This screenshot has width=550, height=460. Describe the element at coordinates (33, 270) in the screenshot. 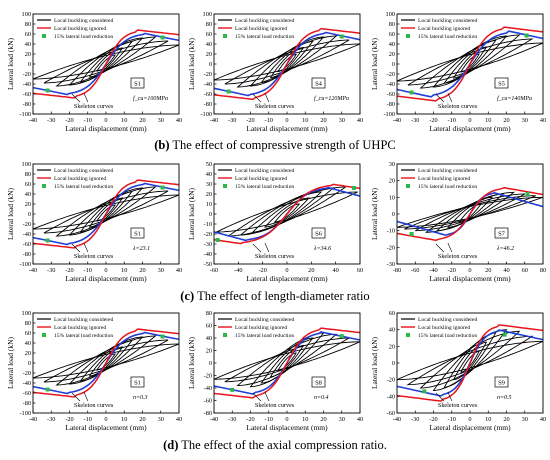

I see `x-tick-label: -40` at that location.